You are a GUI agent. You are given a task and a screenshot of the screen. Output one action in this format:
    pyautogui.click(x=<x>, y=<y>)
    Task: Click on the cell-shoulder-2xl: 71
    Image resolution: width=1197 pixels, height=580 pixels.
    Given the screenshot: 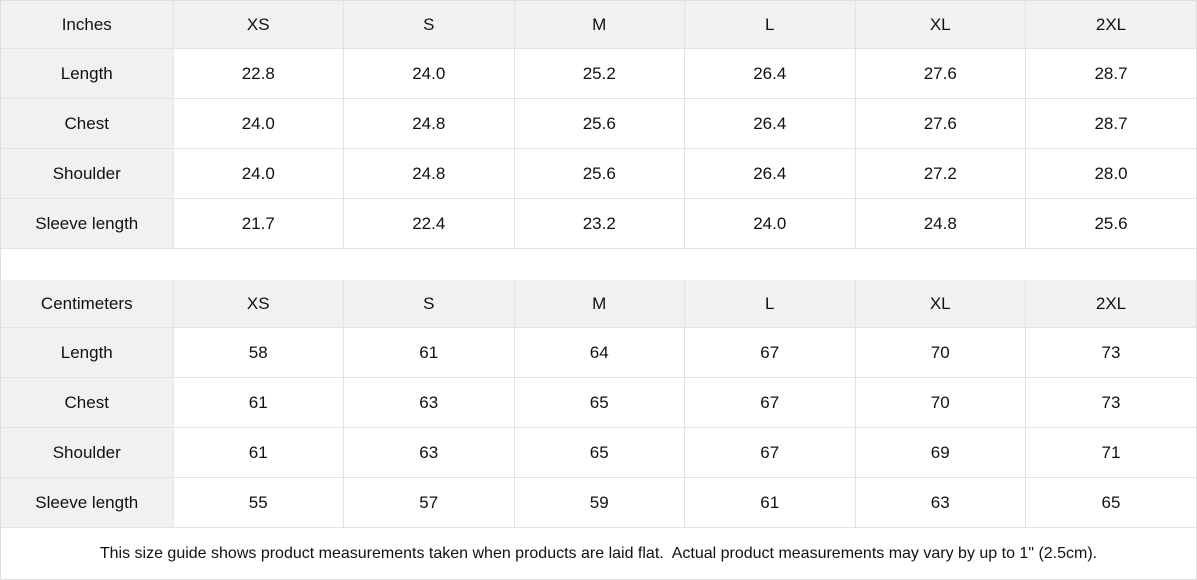 What is the action you would take?
    pyautogui.click(x=1110, y=452)
    